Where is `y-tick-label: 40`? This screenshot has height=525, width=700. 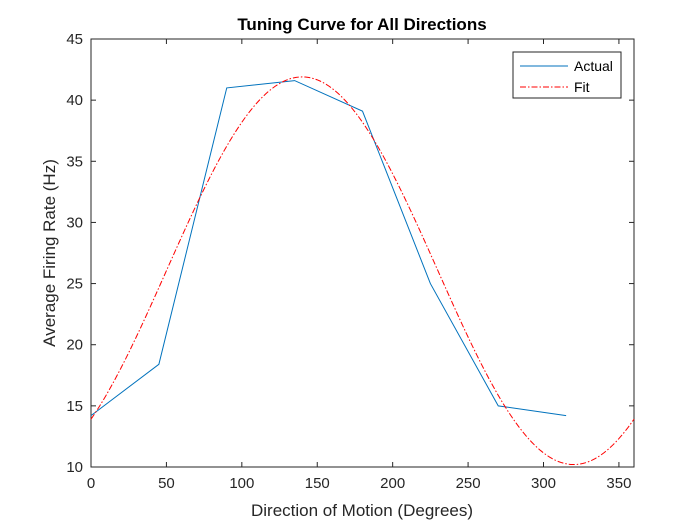
y-tick-label: 40 is located at coordinates (74, 100).